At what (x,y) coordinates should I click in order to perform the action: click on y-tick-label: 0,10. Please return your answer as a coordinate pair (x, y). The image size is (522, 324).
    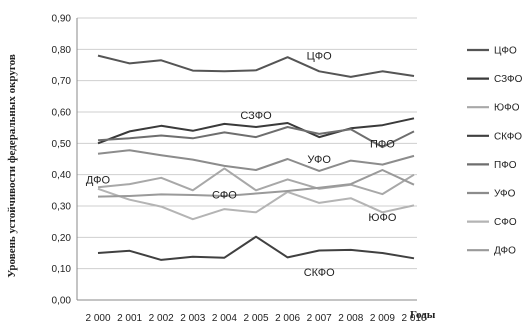
    Looking at the image, I should click on (62, 269).